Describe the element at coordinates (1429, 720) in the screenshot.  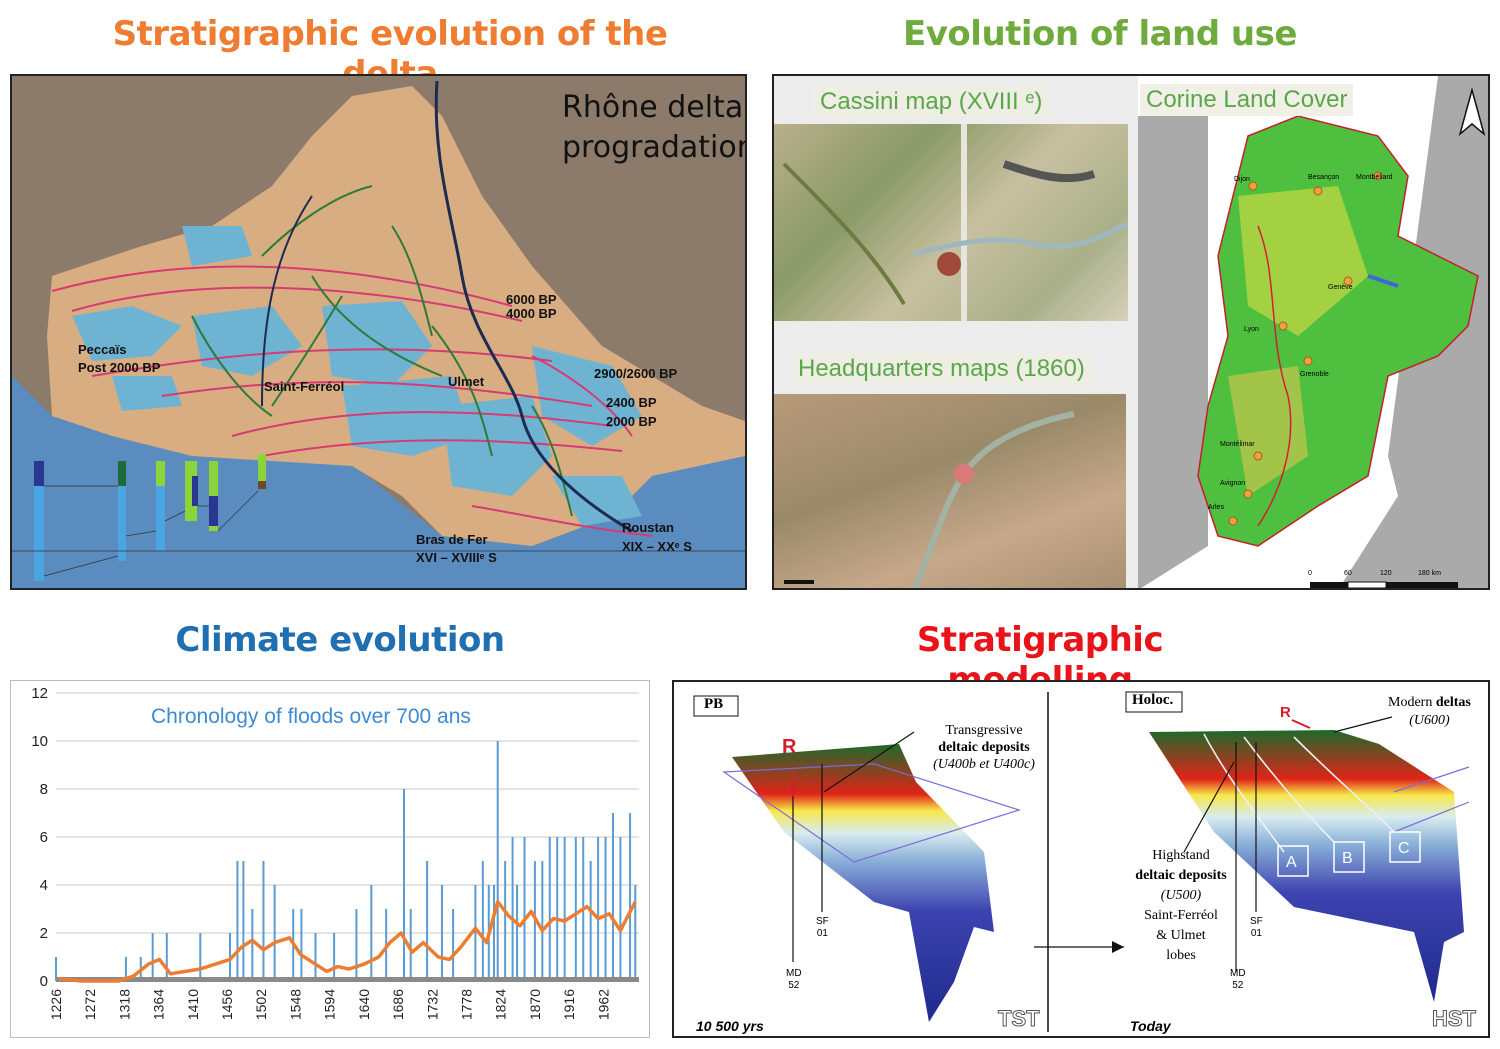
I see `u600-text: (U600)` at that location.